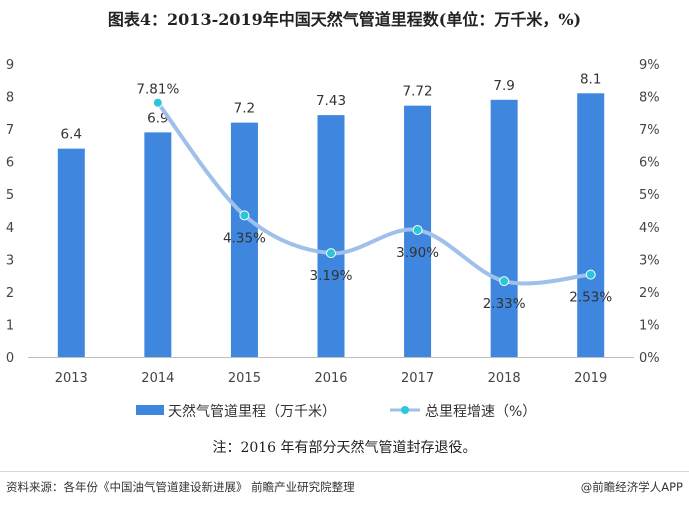 This screenshot has height=507, width=689. I want to click on x-tick-label: 2019, so click(590, 378).